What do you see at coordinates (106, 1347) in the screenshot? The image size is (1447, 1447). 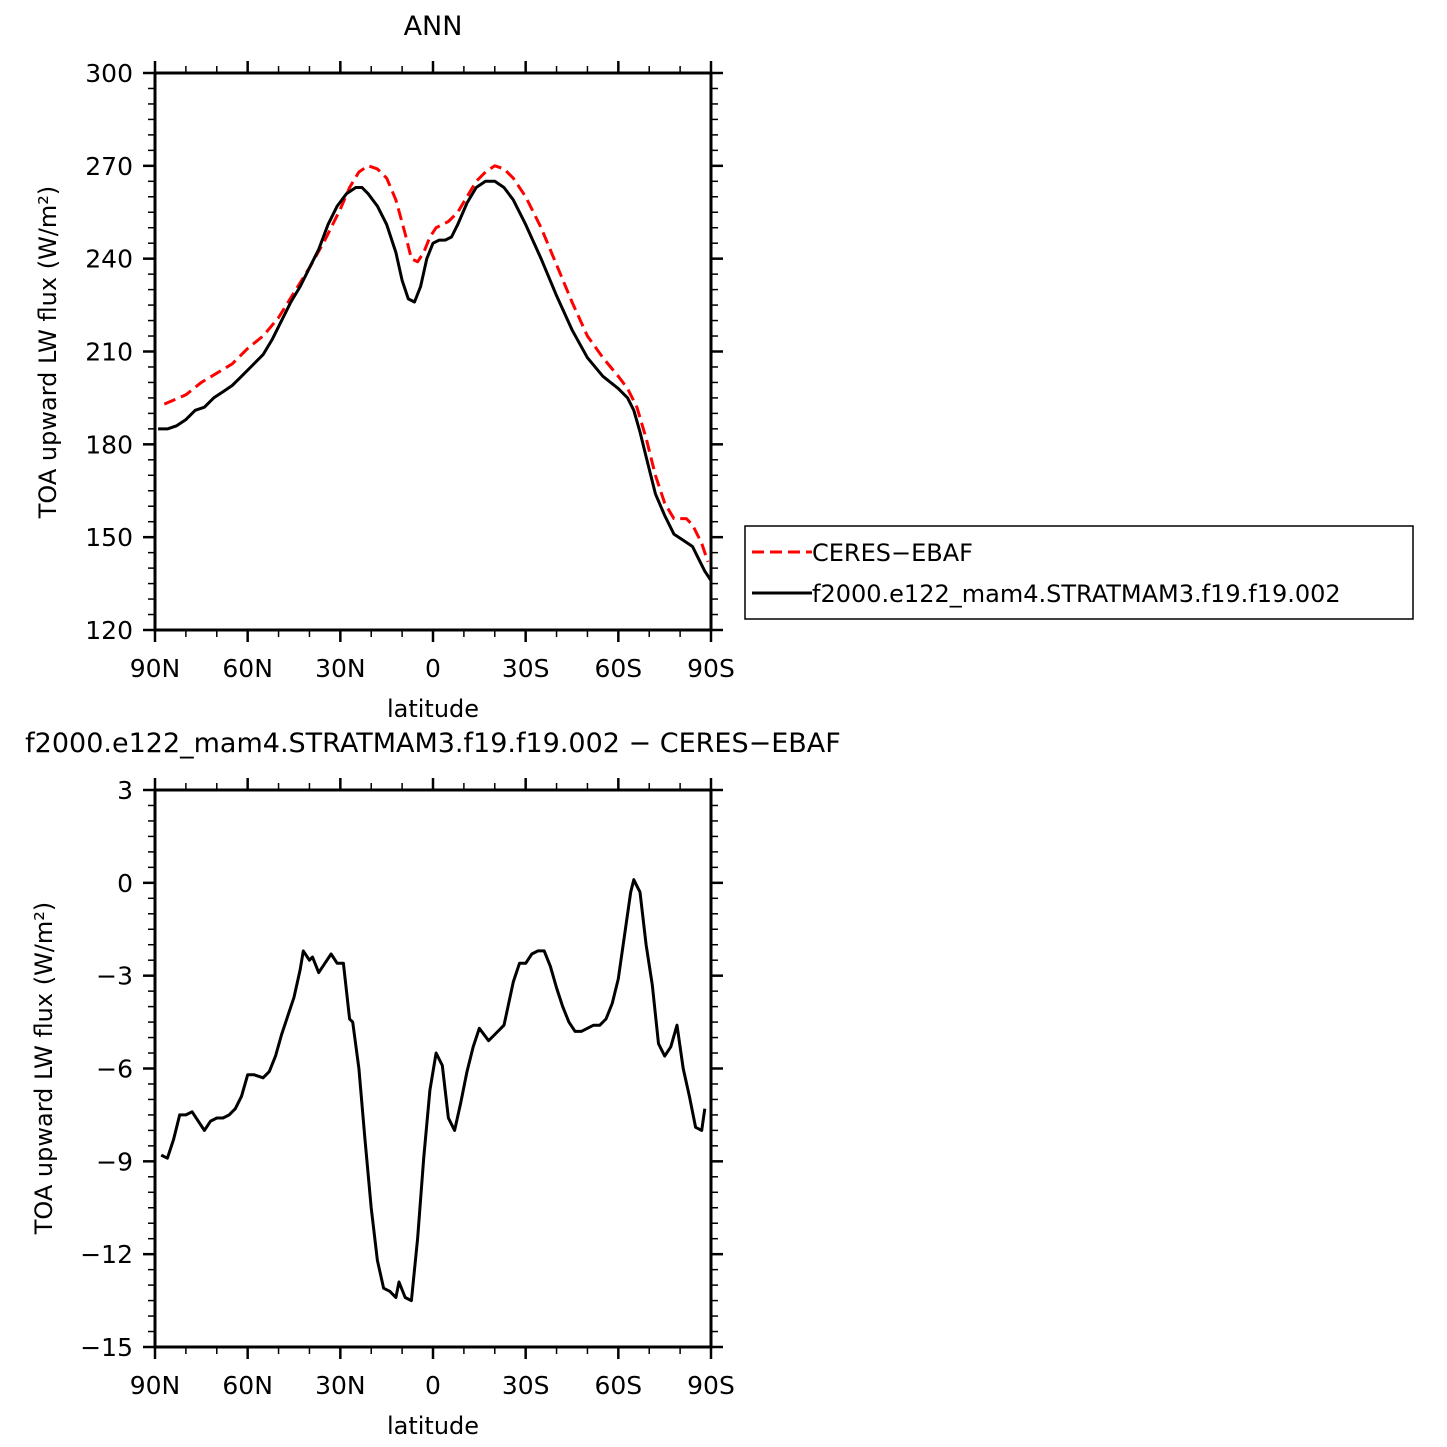 I see `y-tick-label: −15` at bounding box center [106, 1347].